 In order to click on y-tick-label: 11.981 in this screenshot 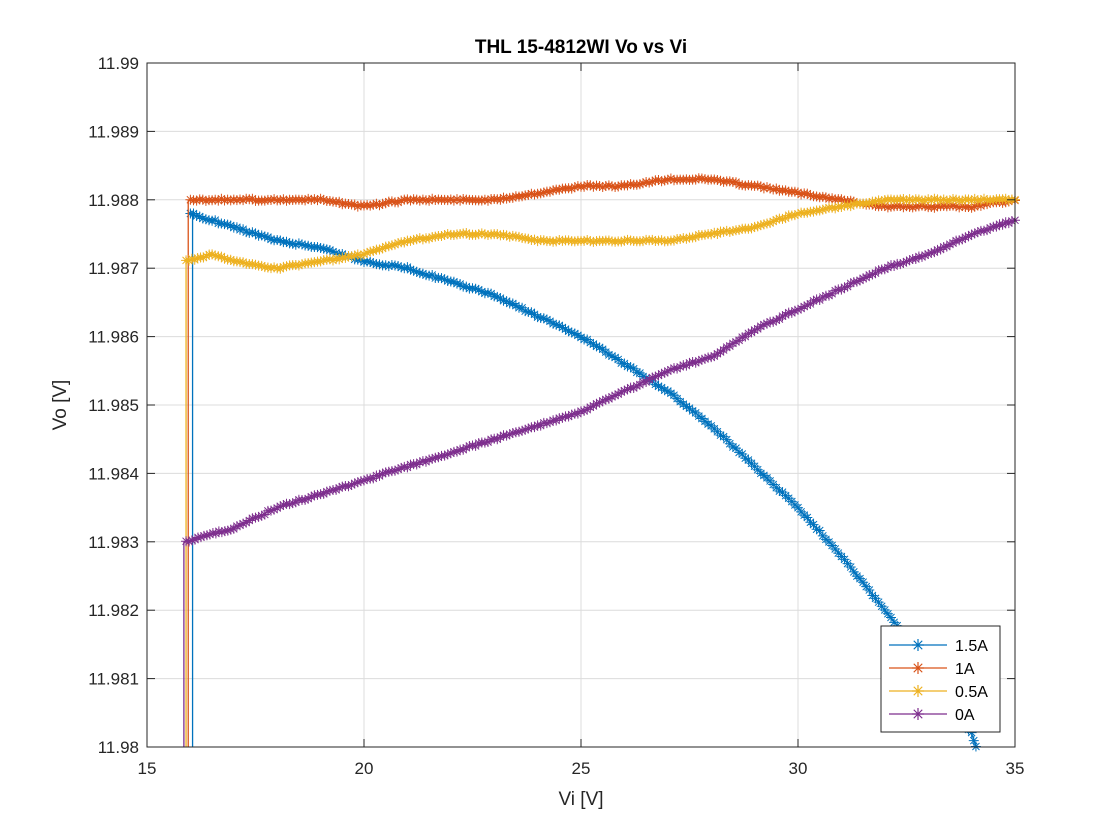, I will do `click(113, 679)`.